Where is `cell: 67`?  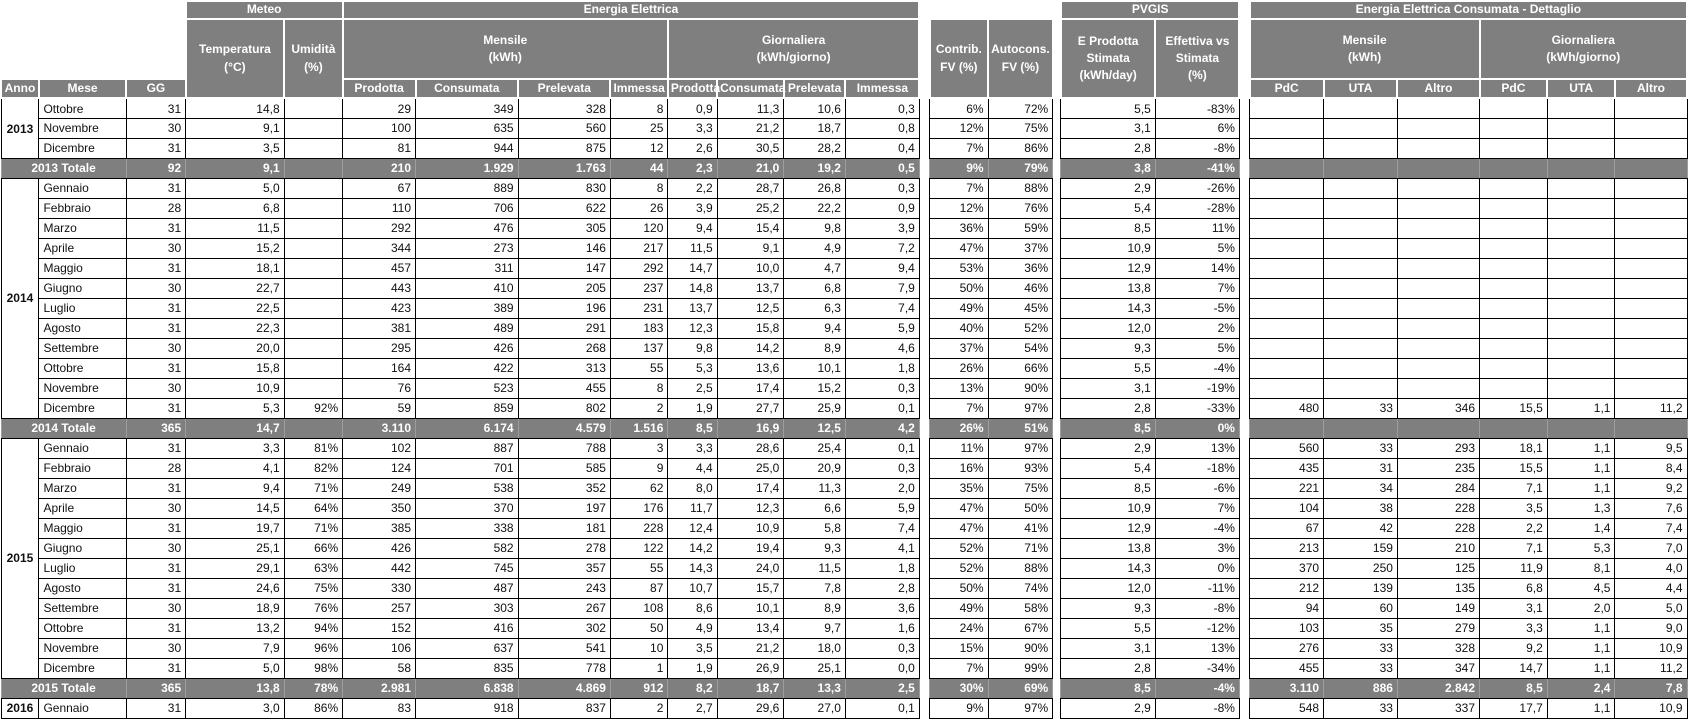
cell: 67 is located at coordinates (1287, 528).